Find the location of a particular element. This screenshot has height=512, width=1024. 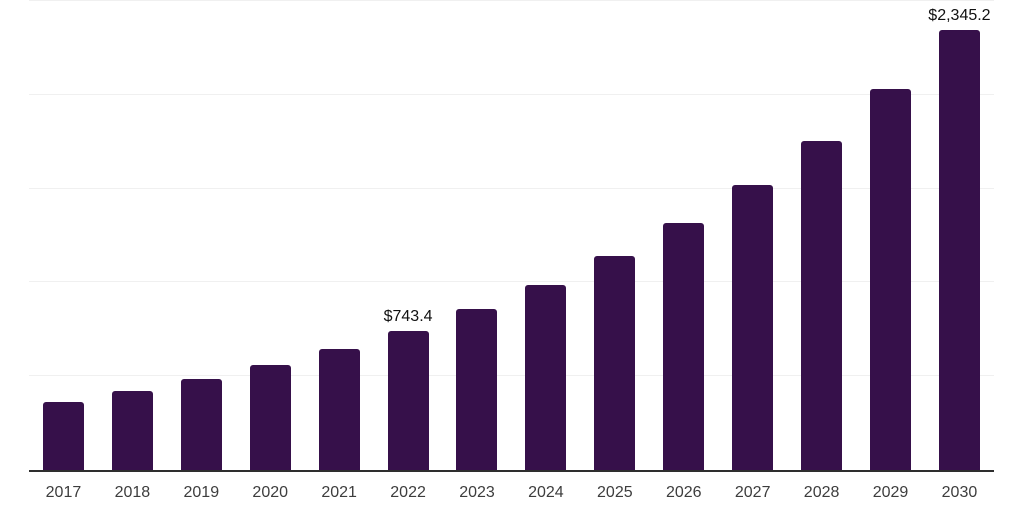

bar-2019 is located at coordinates (201, 424).